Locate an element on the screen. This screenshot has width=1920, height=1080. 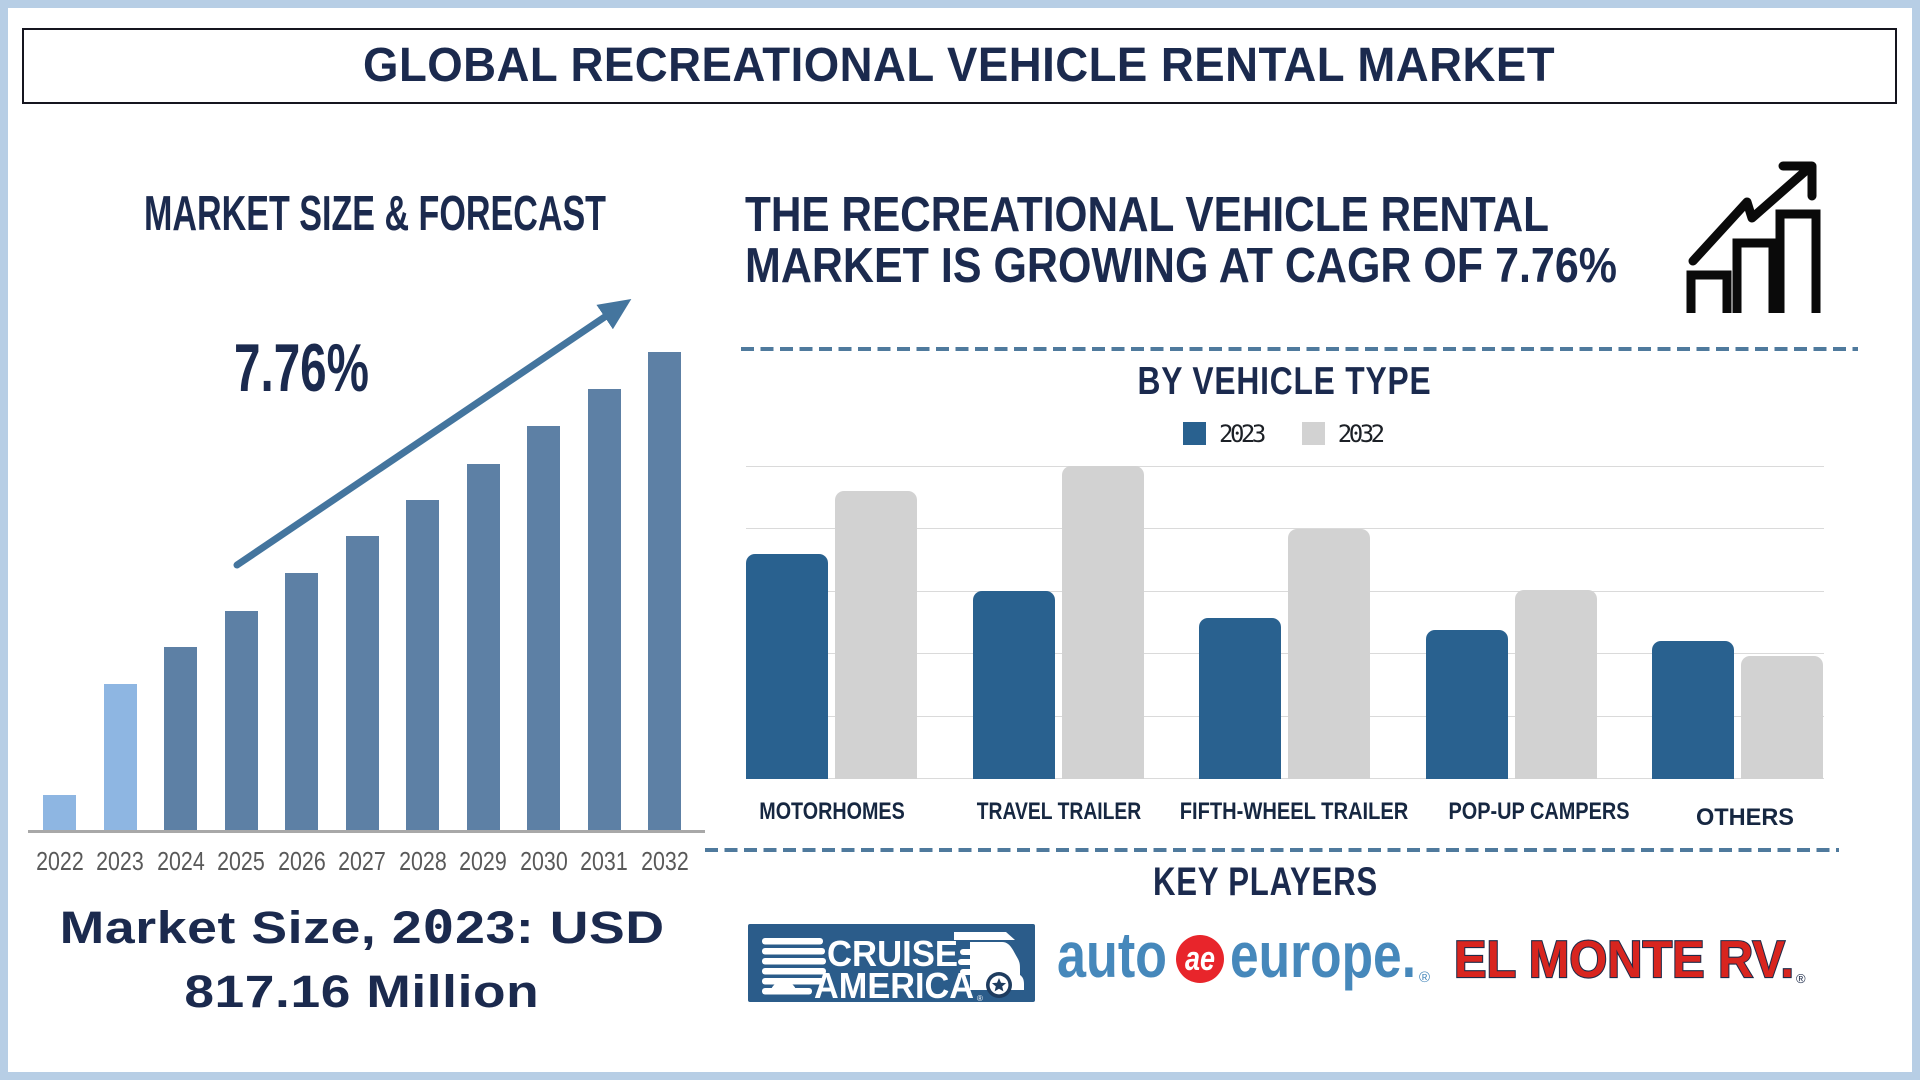
vehicle-category-label-others: OTHERS is located at coordinates (1745, 817).